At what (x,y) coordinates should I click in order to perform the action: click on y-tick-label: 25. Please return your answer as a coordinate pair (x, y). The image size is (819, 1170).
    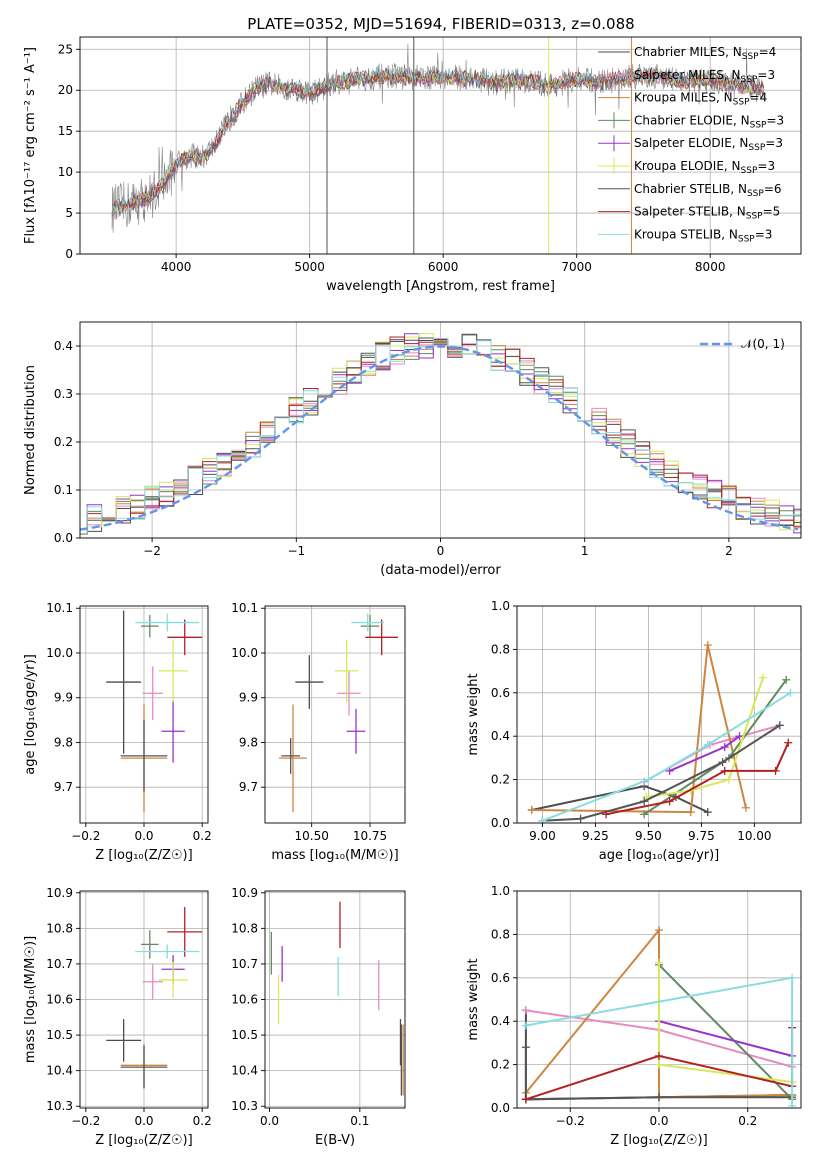
    Looking at the image, I should click on (65, 49).